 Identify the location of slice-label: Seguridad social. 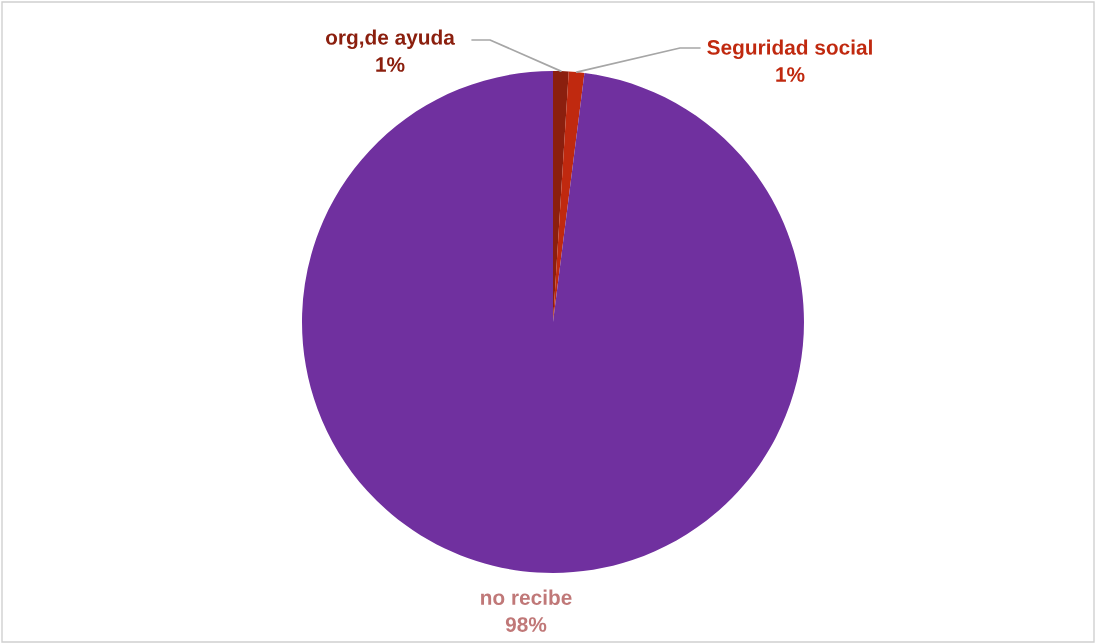
(789, 49).